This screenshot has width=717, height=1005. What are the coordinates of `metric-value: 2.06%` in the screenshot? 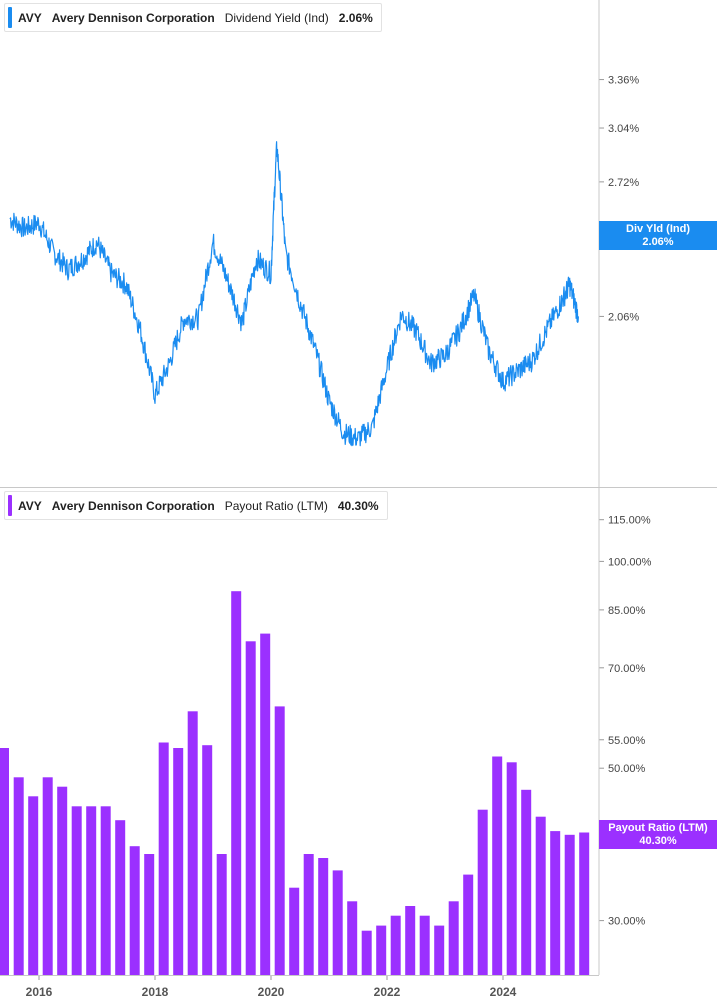 It's located at (355, 17).